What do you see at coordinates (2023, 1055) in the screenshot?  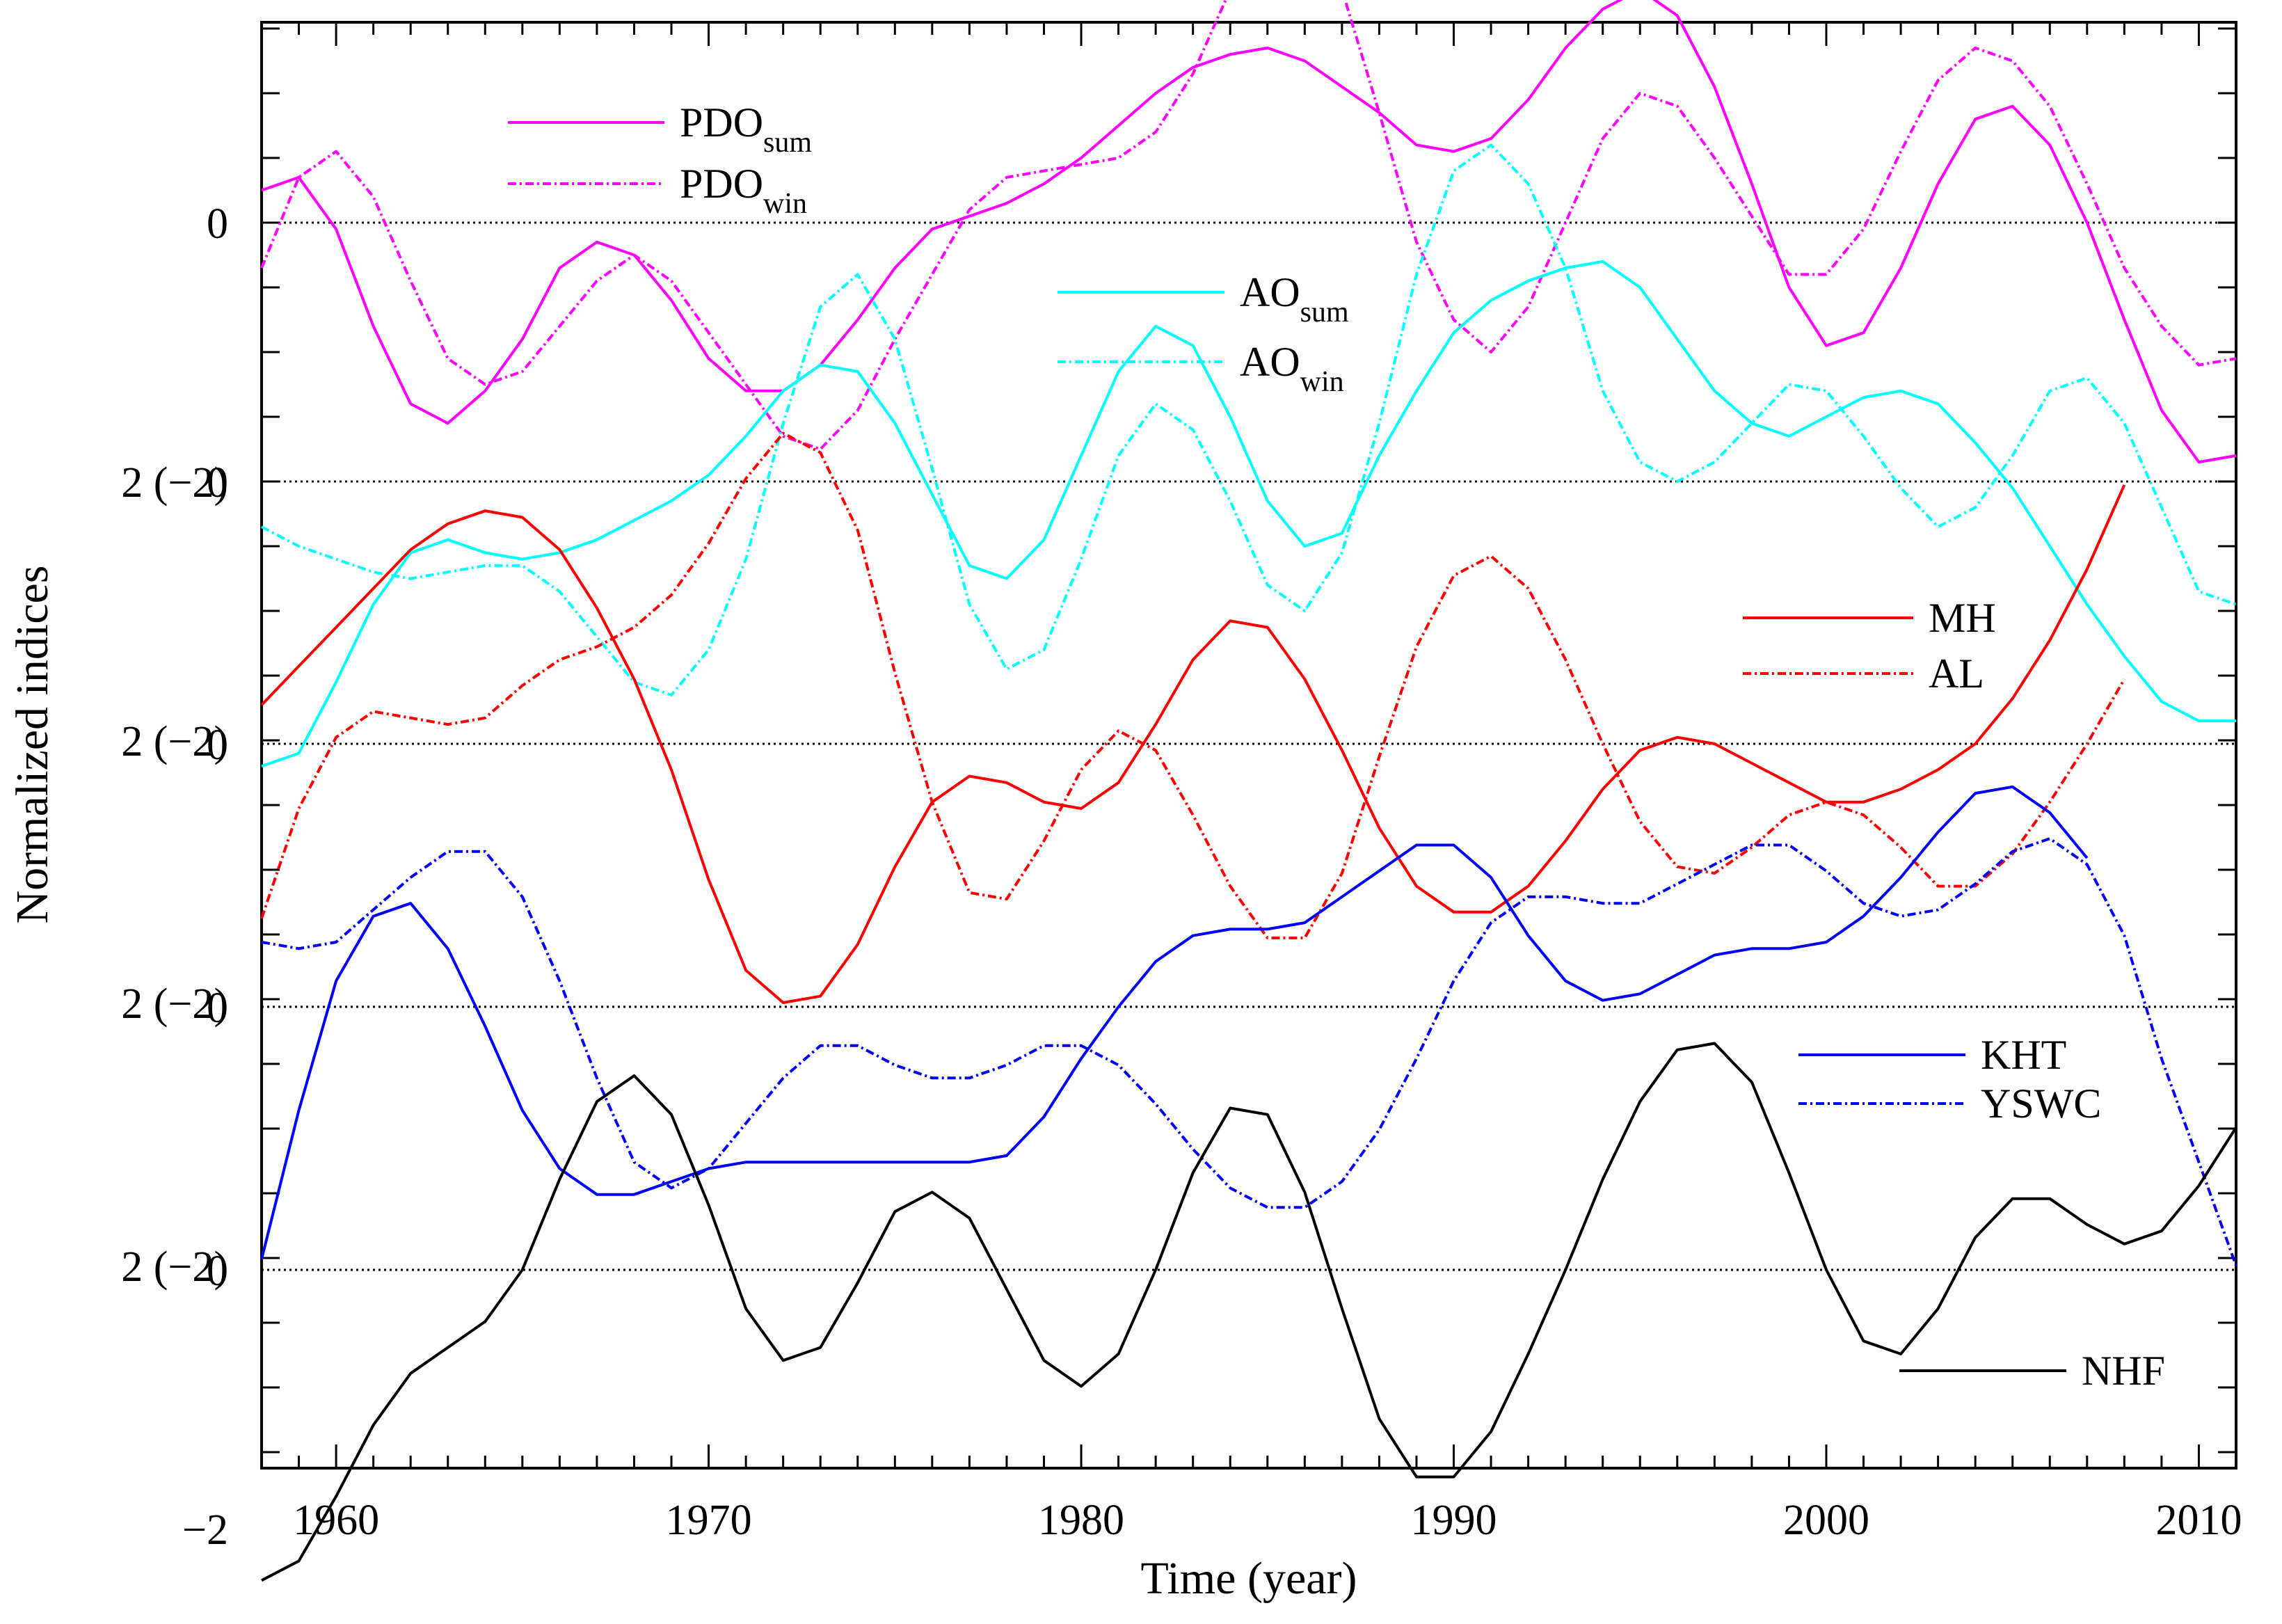 I see `legend-label: KHT` at bounding box center [2023, 1055].